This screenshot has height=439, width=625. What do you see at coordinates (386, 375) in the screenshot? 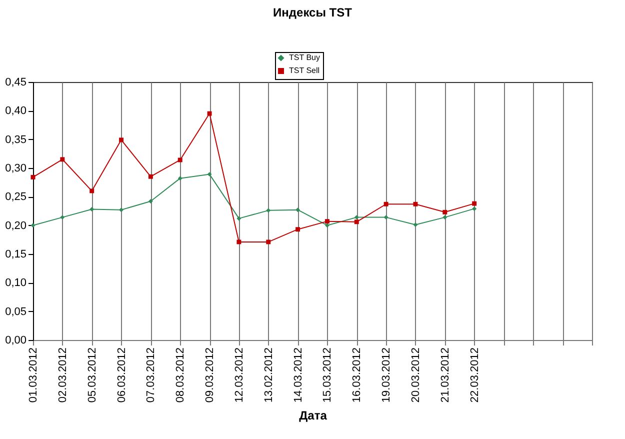
I see `x-tick-label: 19.03.2012` at bounding box center [386, 375].